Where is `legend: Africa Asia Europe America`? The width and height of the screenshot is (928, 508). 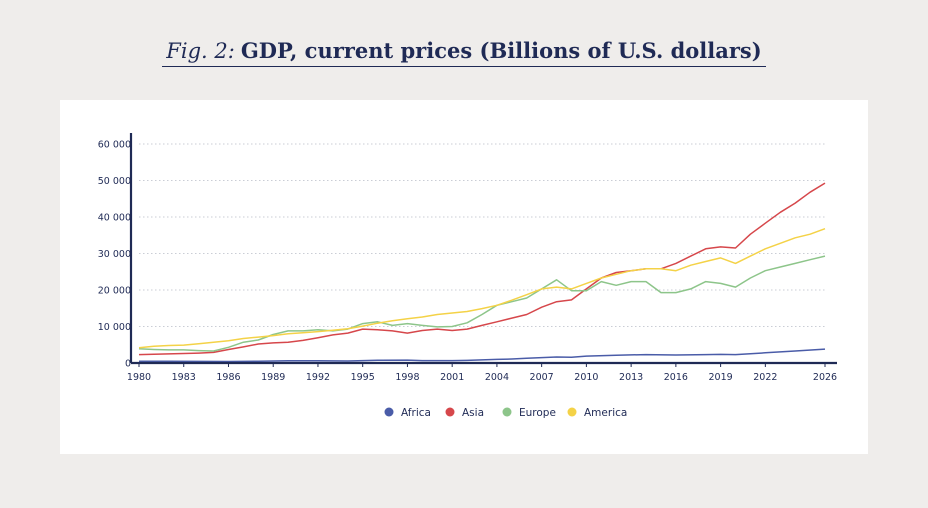 legend: Africa Asia Europe America is located at coordinates (505, 413).